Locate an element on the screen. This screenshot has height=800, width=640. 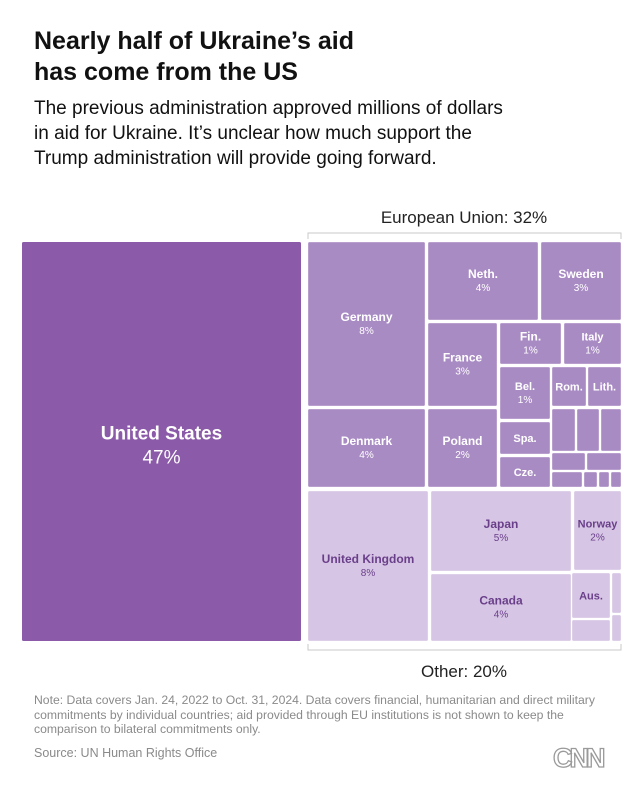
treemap-value-bel: 1% is located at coordinates (525, 400).